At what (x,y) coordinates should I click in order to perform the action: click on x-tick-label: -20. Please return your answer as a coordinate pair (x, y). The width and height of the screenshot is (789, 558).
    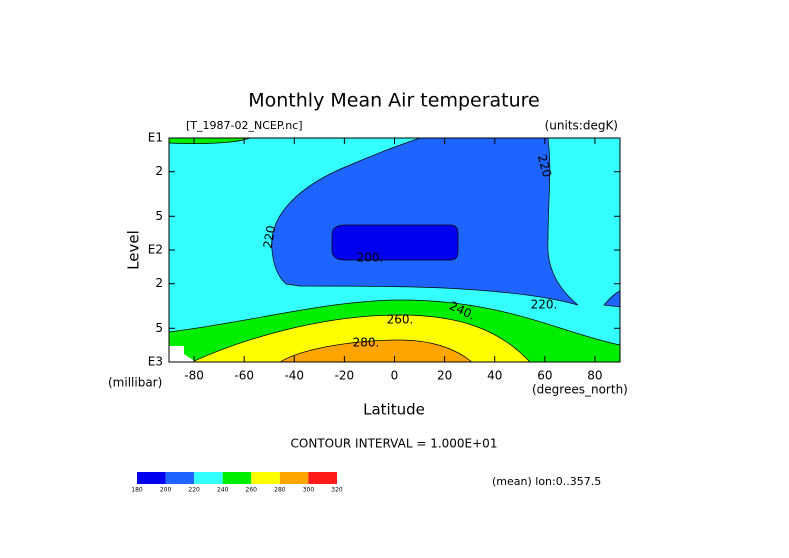
    Looking at the image, I should click on (345, 376).